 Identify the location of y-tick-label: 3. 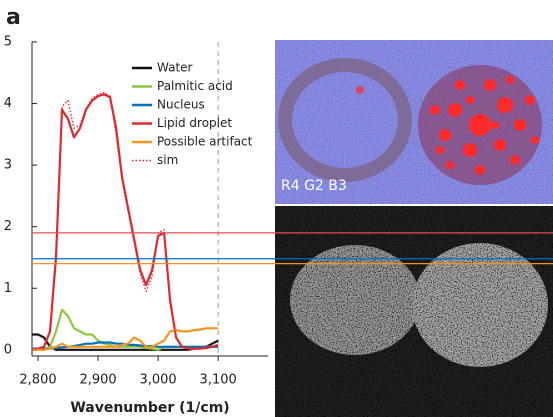
(8, 165).